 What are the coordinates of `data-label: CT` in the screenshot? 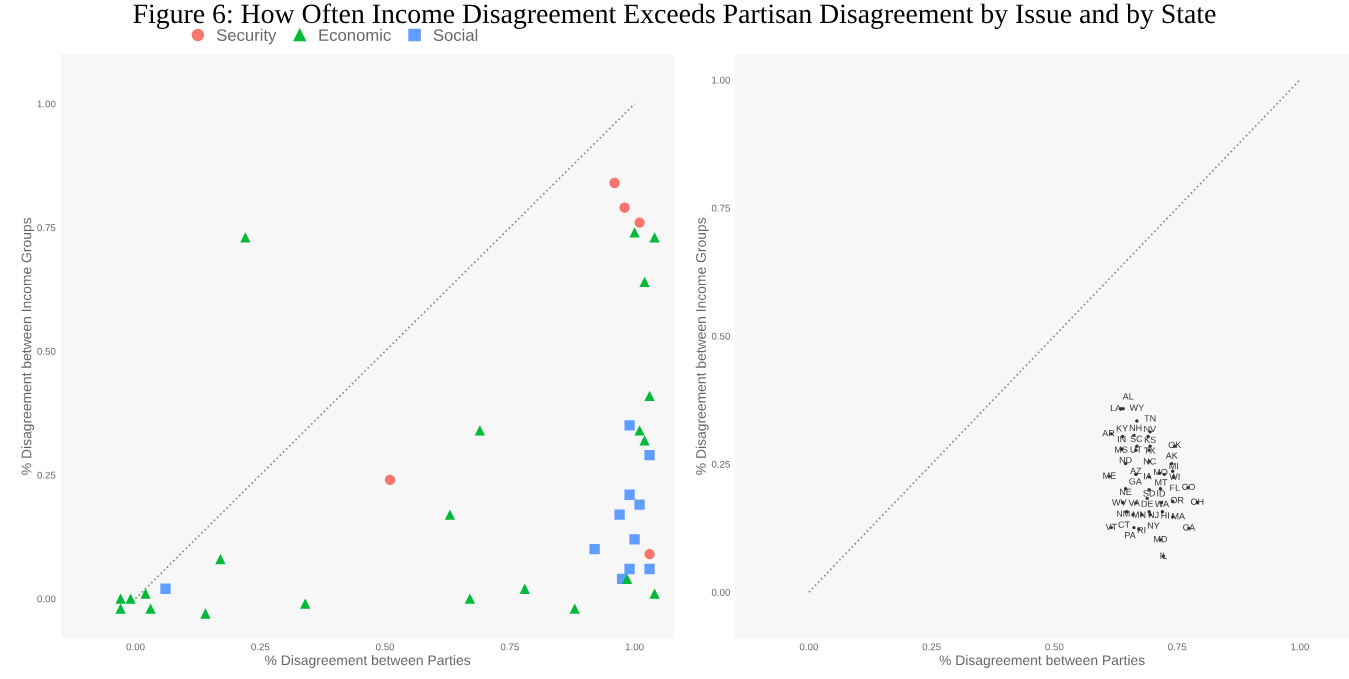 It's located at (1124, 524).